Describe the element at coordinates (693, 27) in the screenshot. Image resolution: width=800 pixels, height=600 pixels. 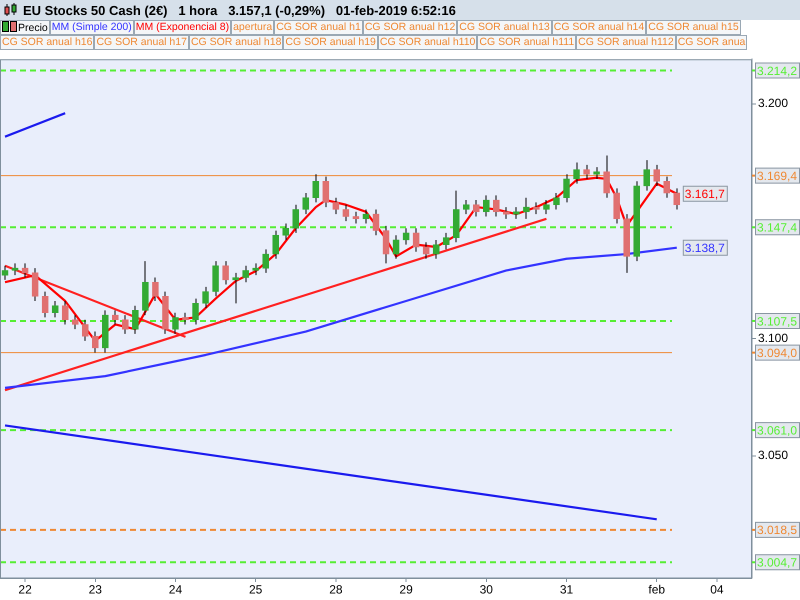
I see `text: CG SOR anual h15` at that location.